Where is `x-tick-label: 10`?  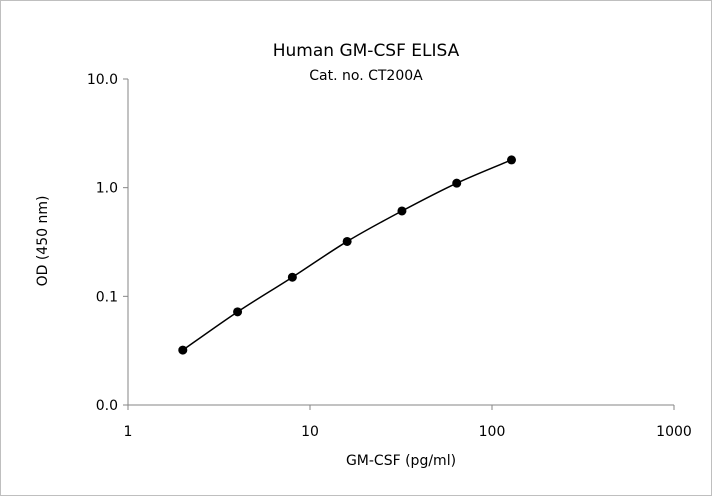 x-tick-label: 10 is located at coordinates (310, 432).